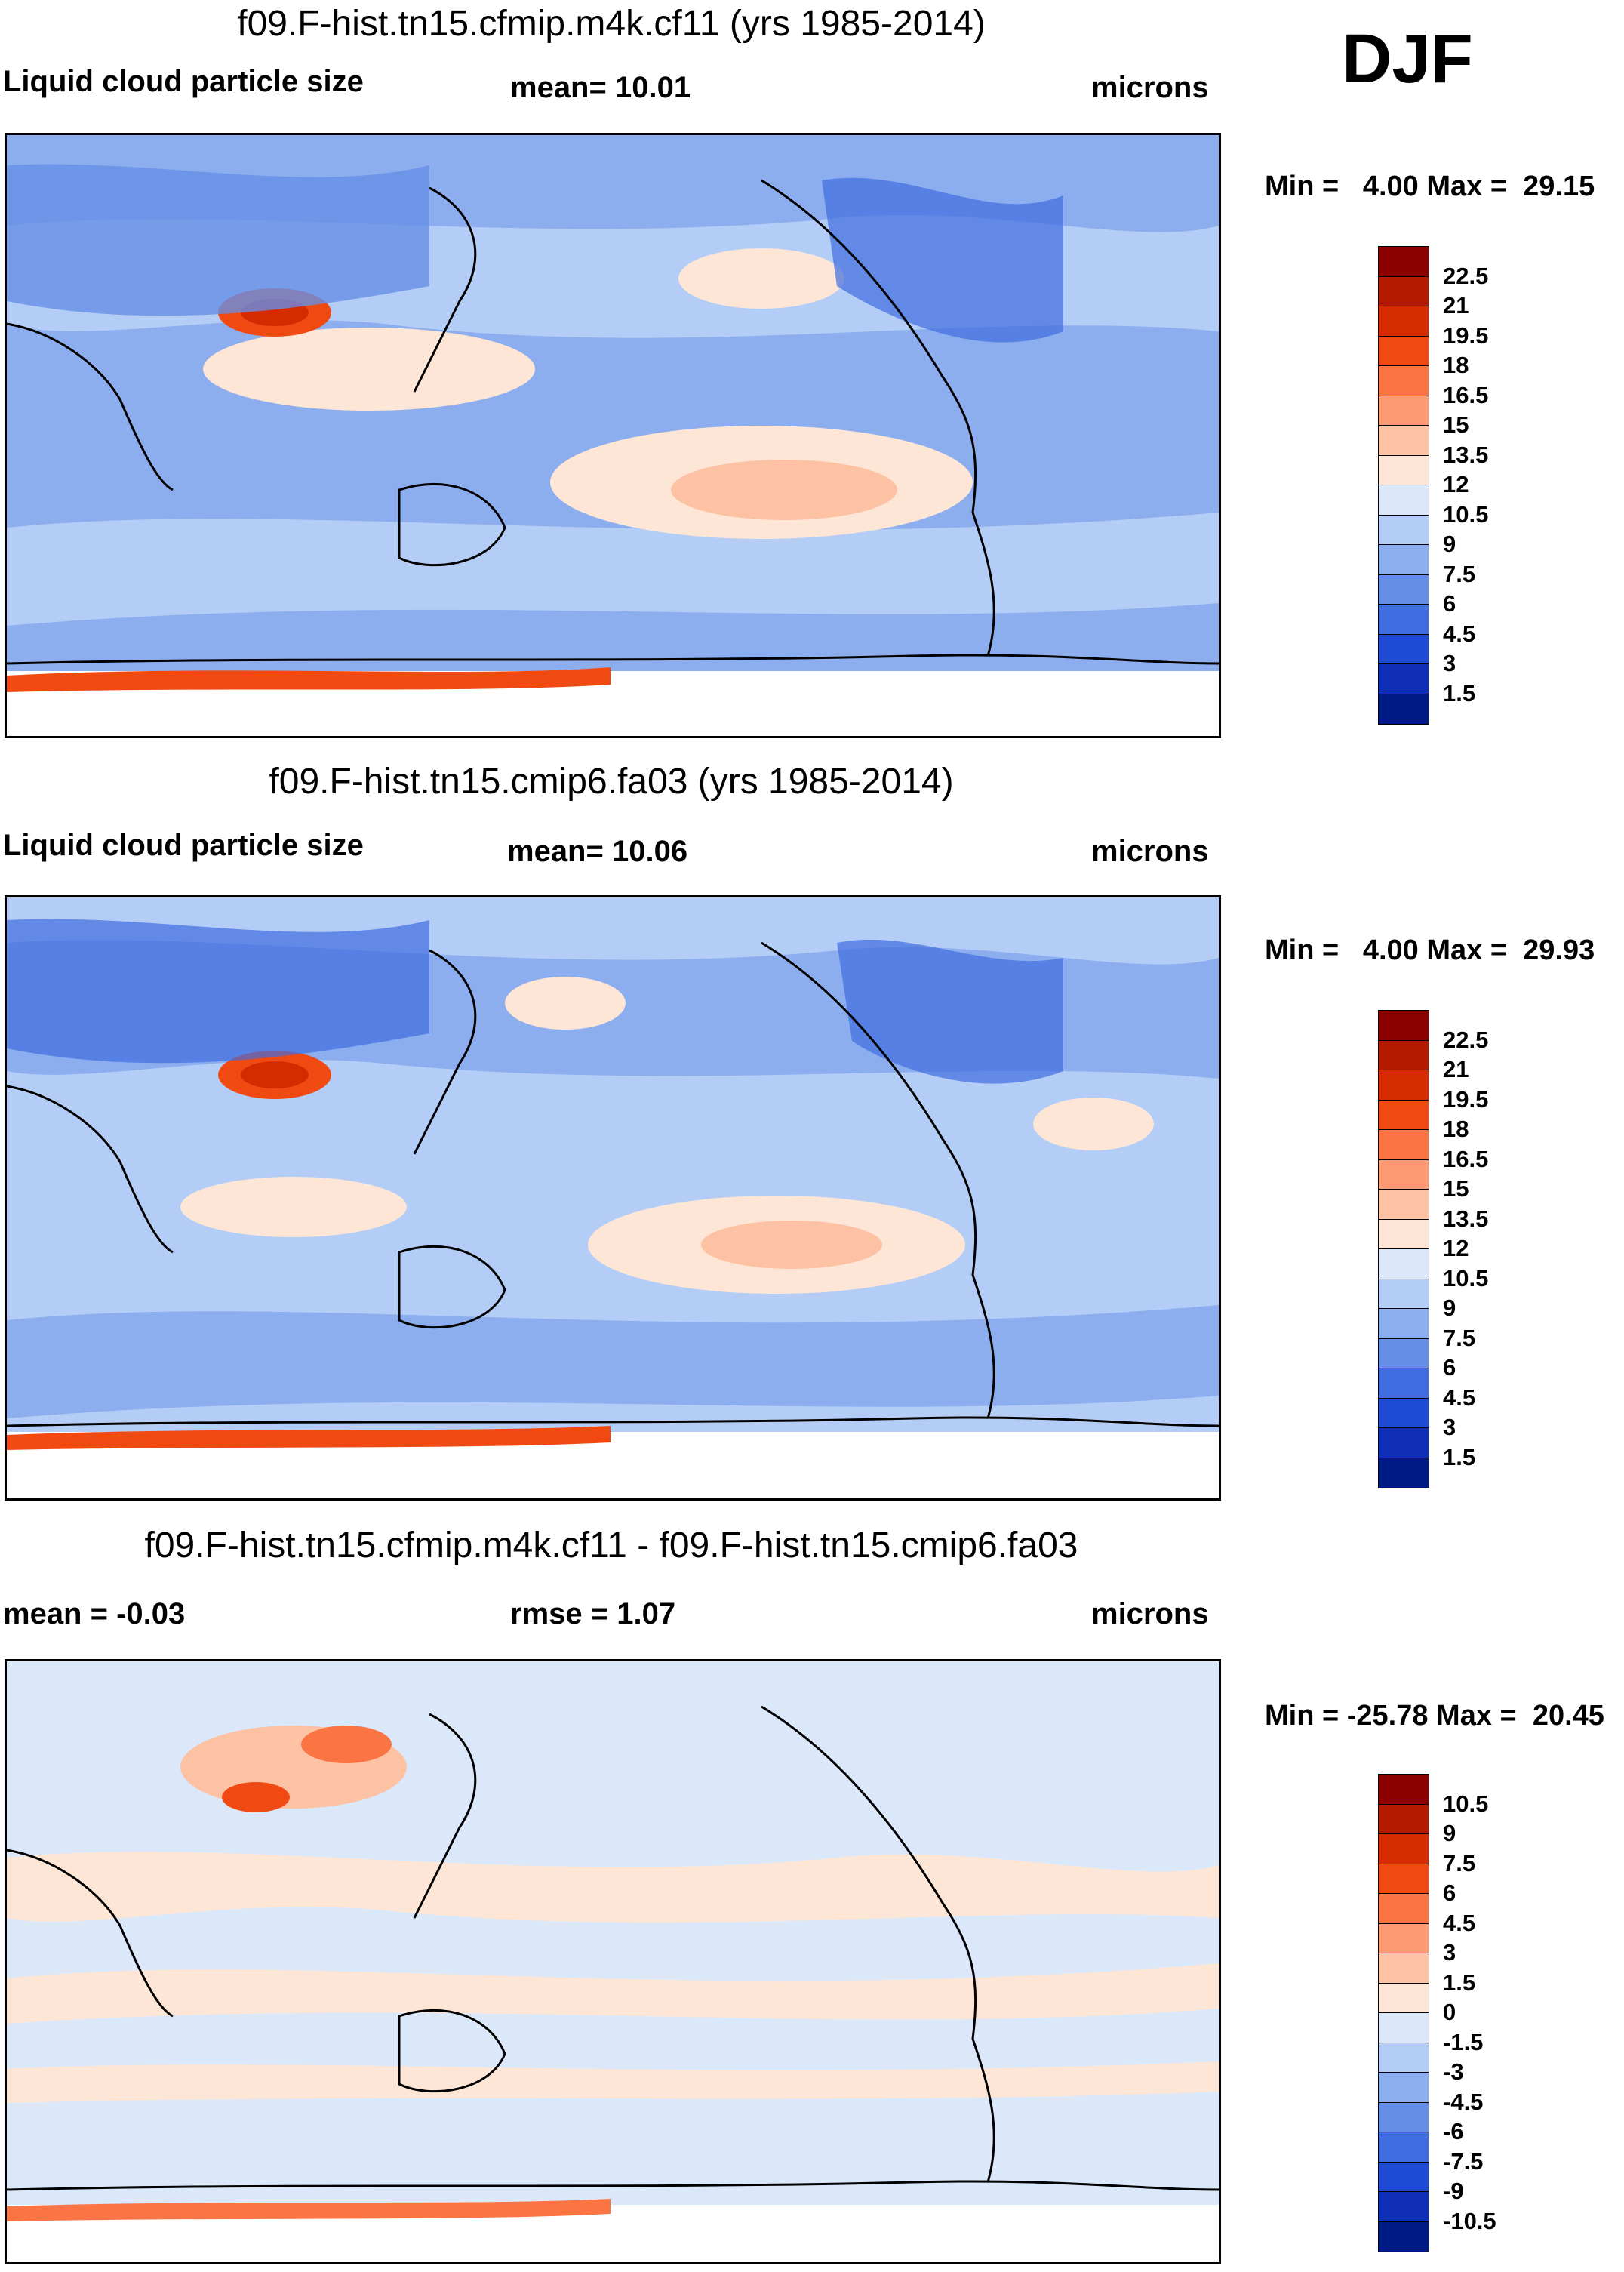  I want to click on colorbar-tick-label: -6, so click(1453, 2131).